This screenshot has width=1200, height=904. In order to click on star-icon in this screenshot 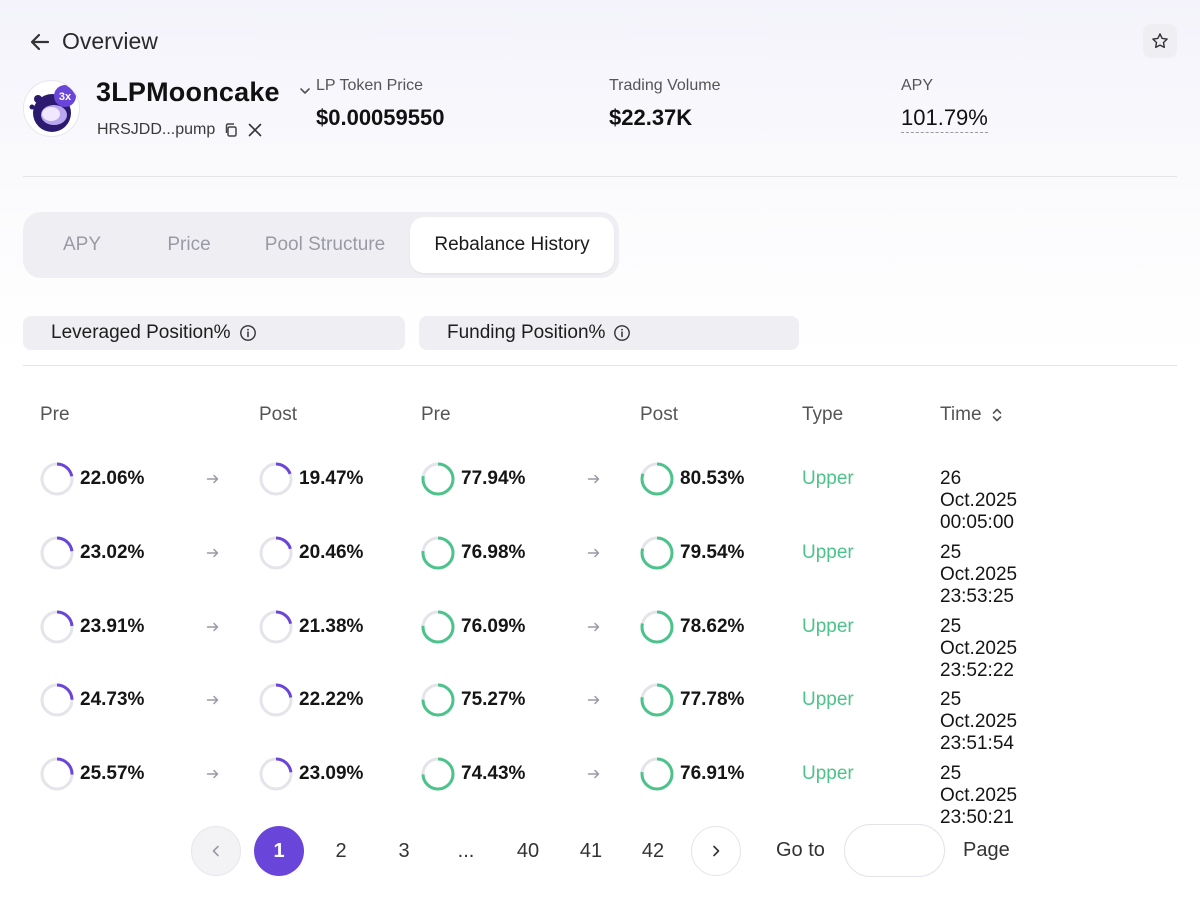, I will do `click(1160, 41)`.